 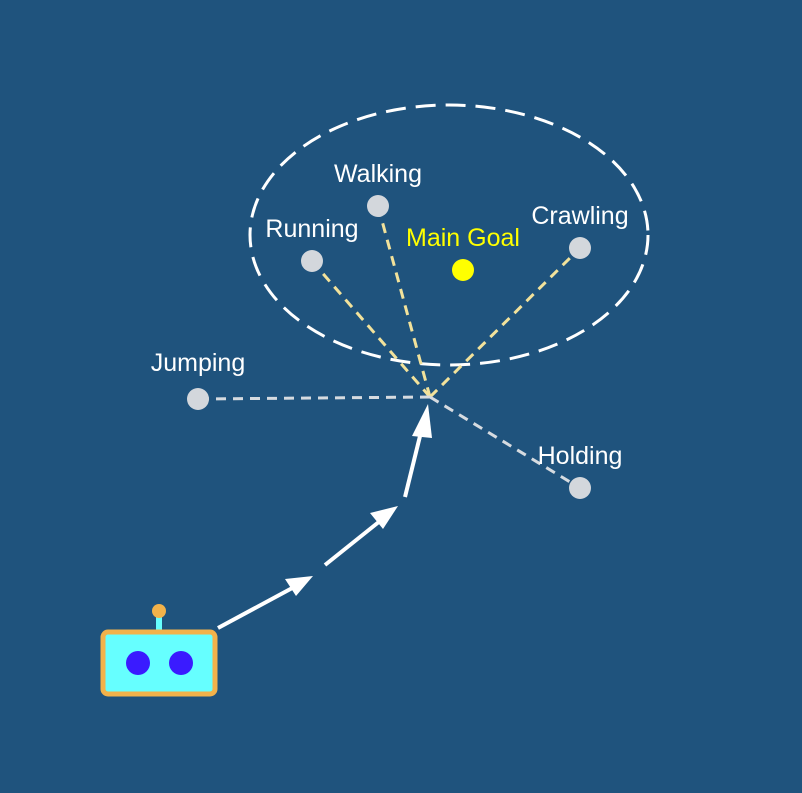 I want to click on link-crawling, so click(x=505, y=322).